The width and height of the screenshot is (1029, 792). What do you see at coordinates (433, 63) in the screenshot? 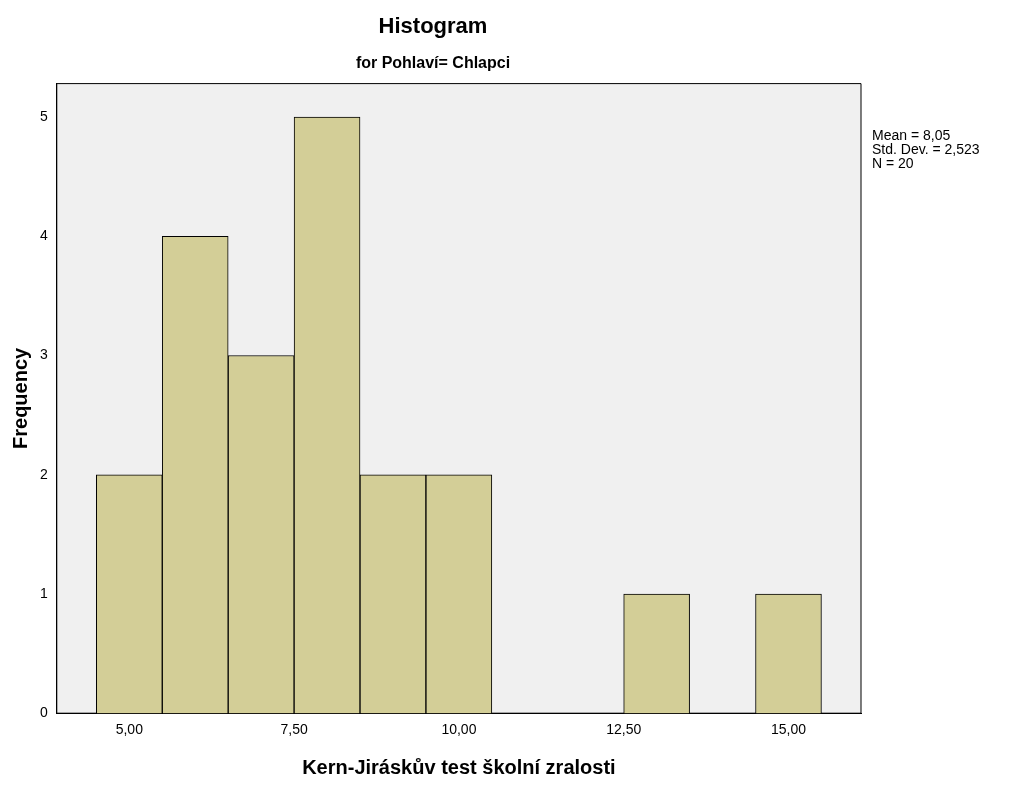
I see `chart-subtitle: for Pohlaví= Chlapci` at bounding box center [433, 63].